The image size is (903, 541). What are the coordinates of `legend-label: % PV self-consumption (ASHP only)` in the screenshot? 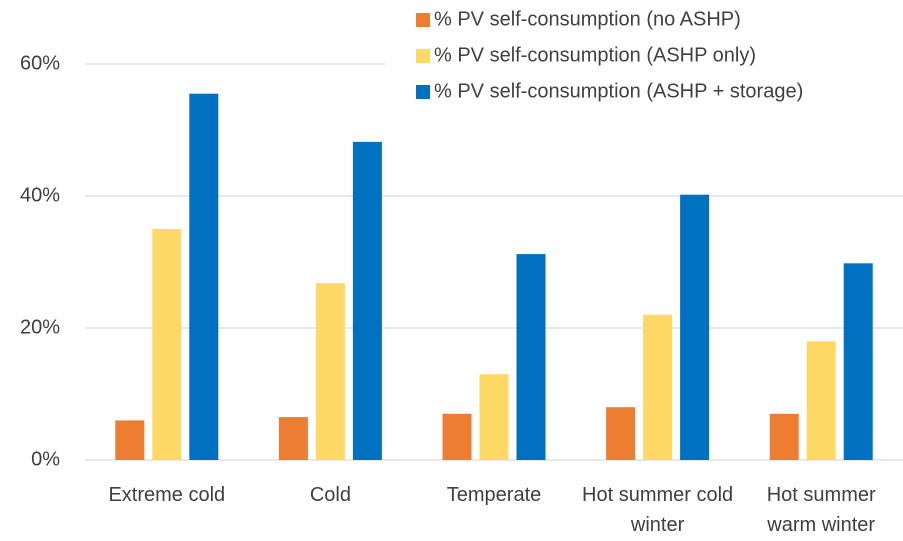 It's located at (595, 55).